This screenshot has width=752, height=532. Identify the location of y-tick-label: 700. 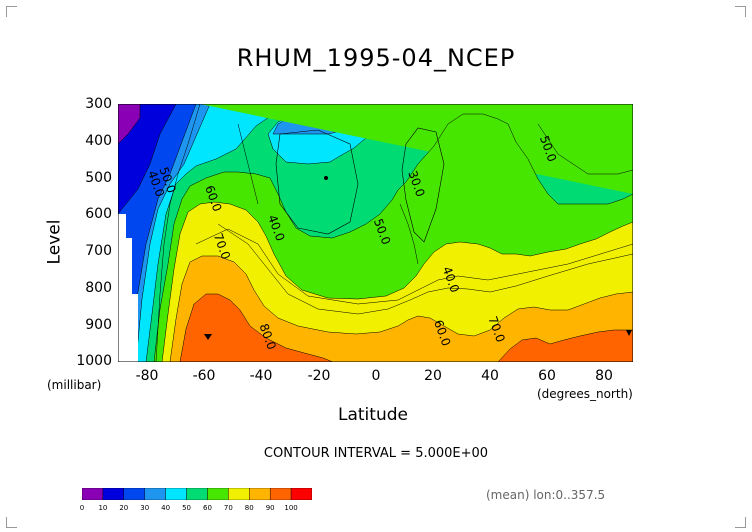
(98, 251).